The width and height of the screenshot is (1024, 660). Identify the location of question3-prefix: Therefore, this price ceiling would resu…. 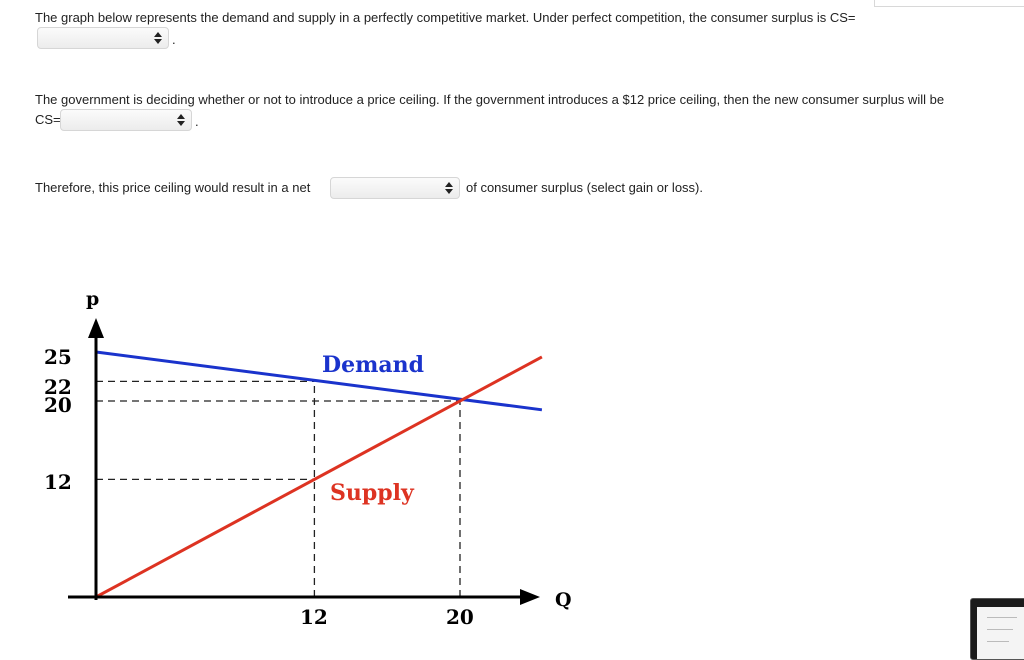
(173, 187).